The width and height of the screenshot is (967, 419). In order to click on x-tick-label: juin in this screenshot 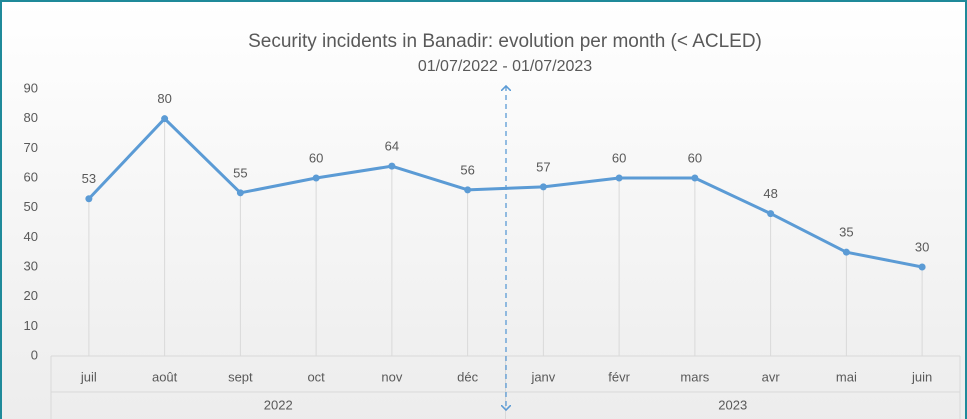, I will do `click(921, 376)`.